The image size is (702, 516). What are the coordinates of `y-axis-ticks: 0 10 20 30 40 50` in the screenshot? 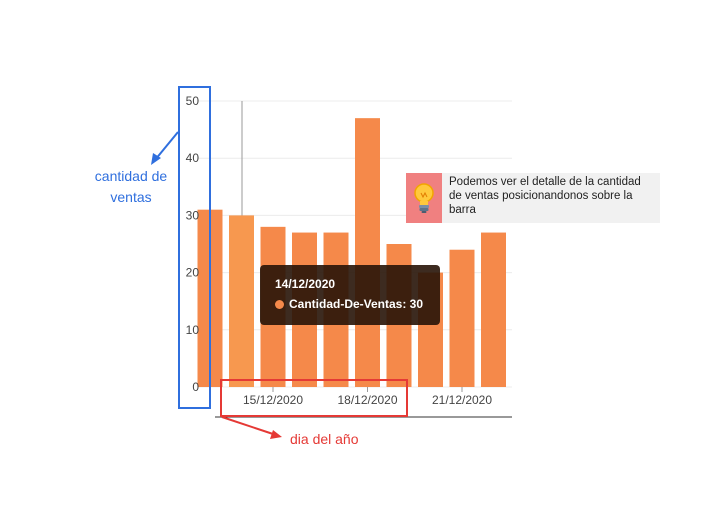 It's located at (193, 244).